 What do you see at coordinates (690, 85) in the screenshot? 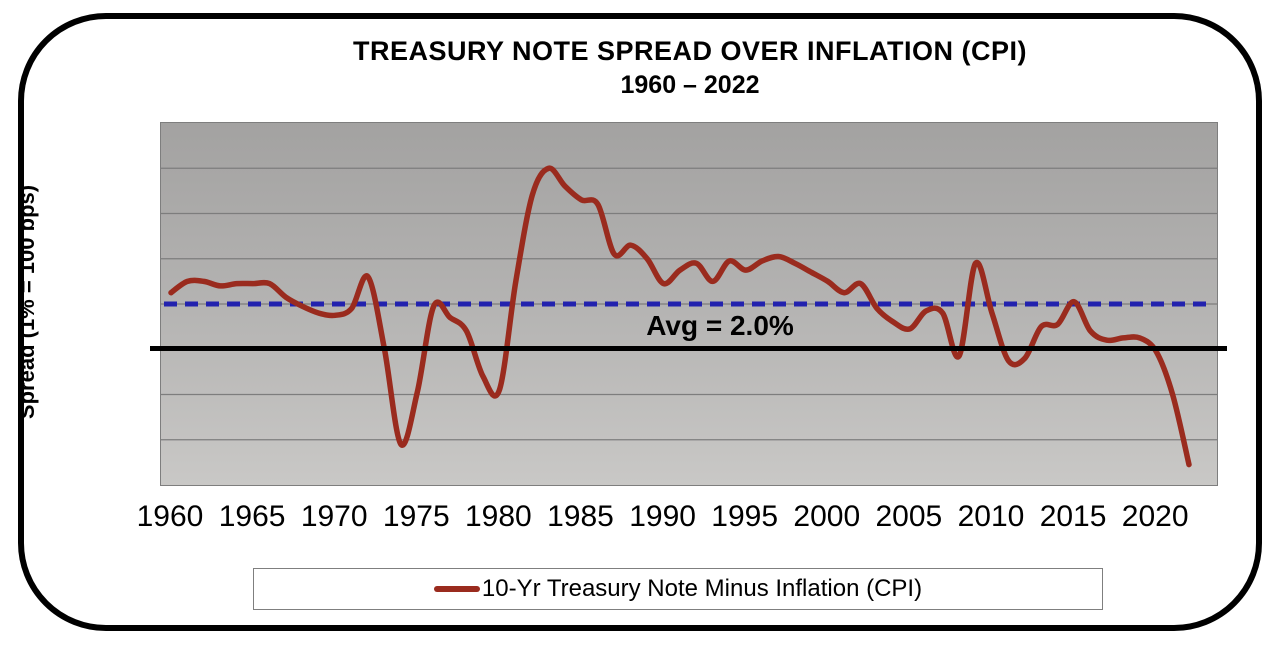
I see `chart-subtitle: 1960 – 2022` at bounding box center [690, 85].